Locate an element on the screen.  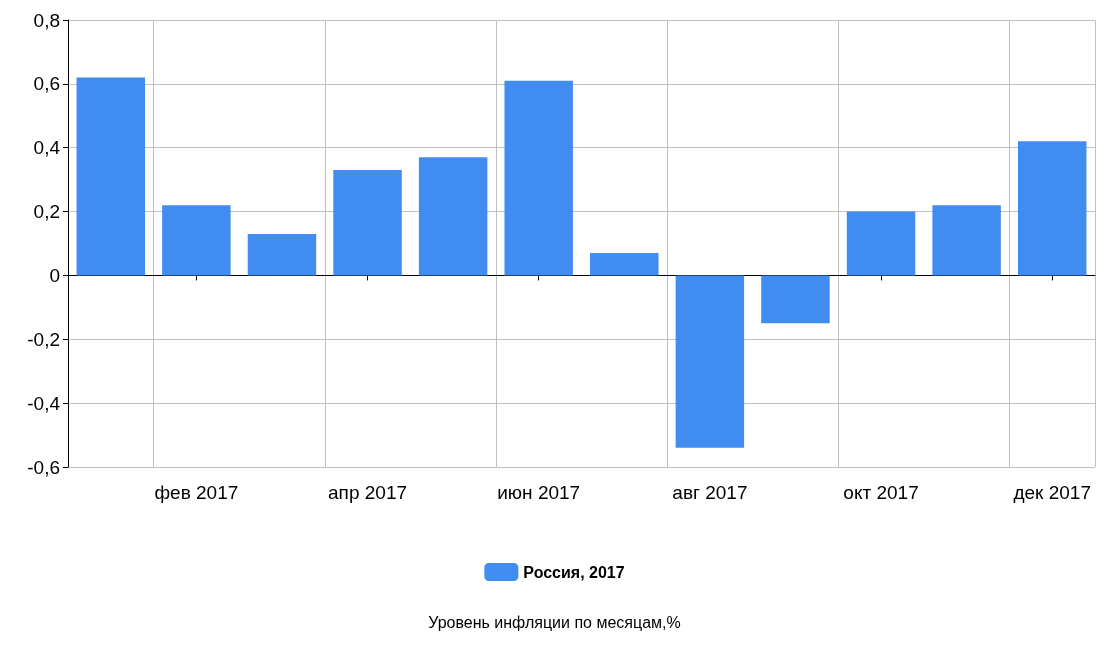
y-tick-label: 0,2 is located at coordinates (46, 212).